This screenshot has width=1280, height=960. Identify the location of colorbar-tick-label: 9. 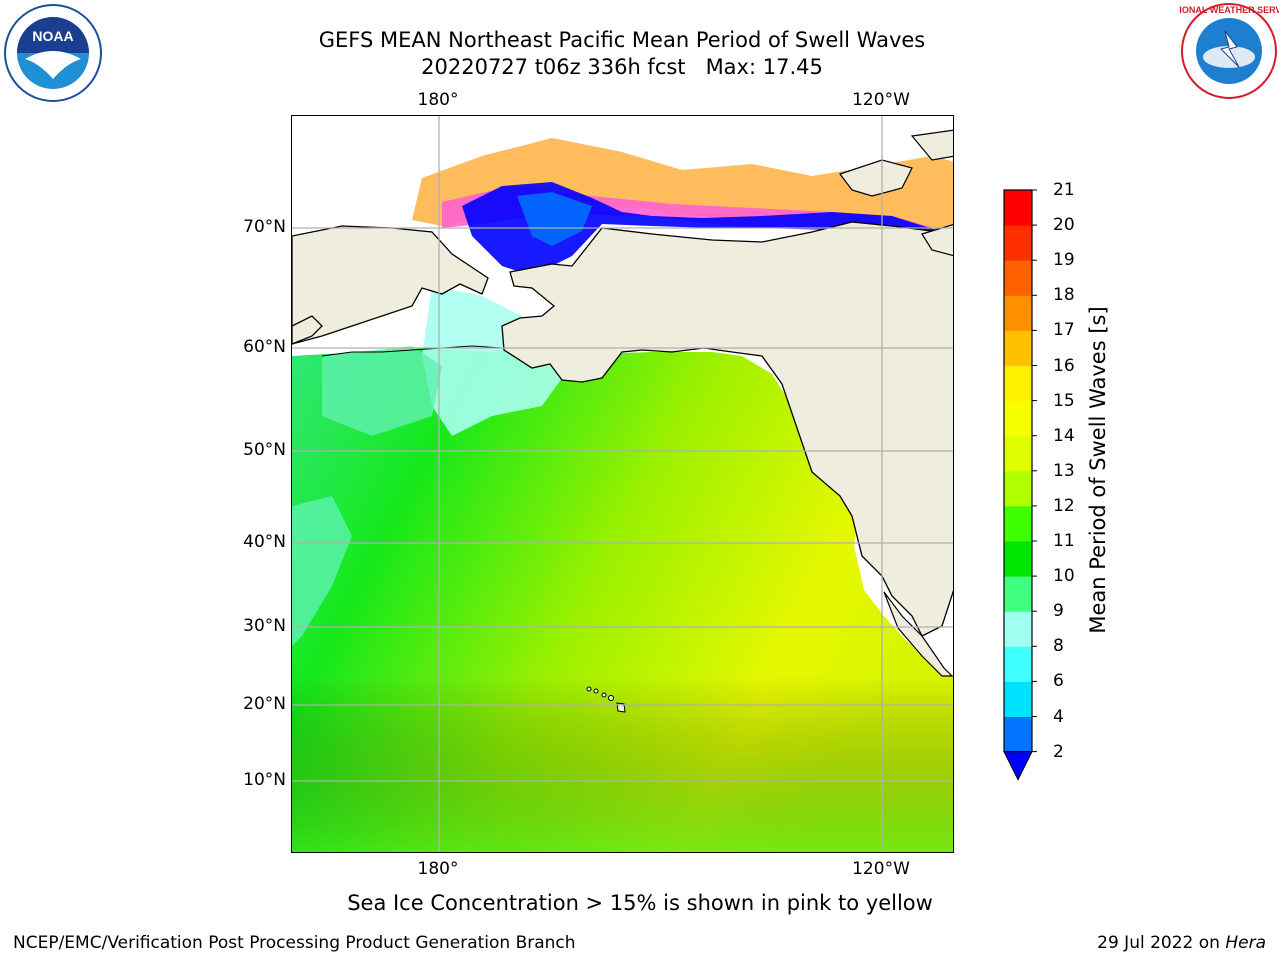
(1058, 611).